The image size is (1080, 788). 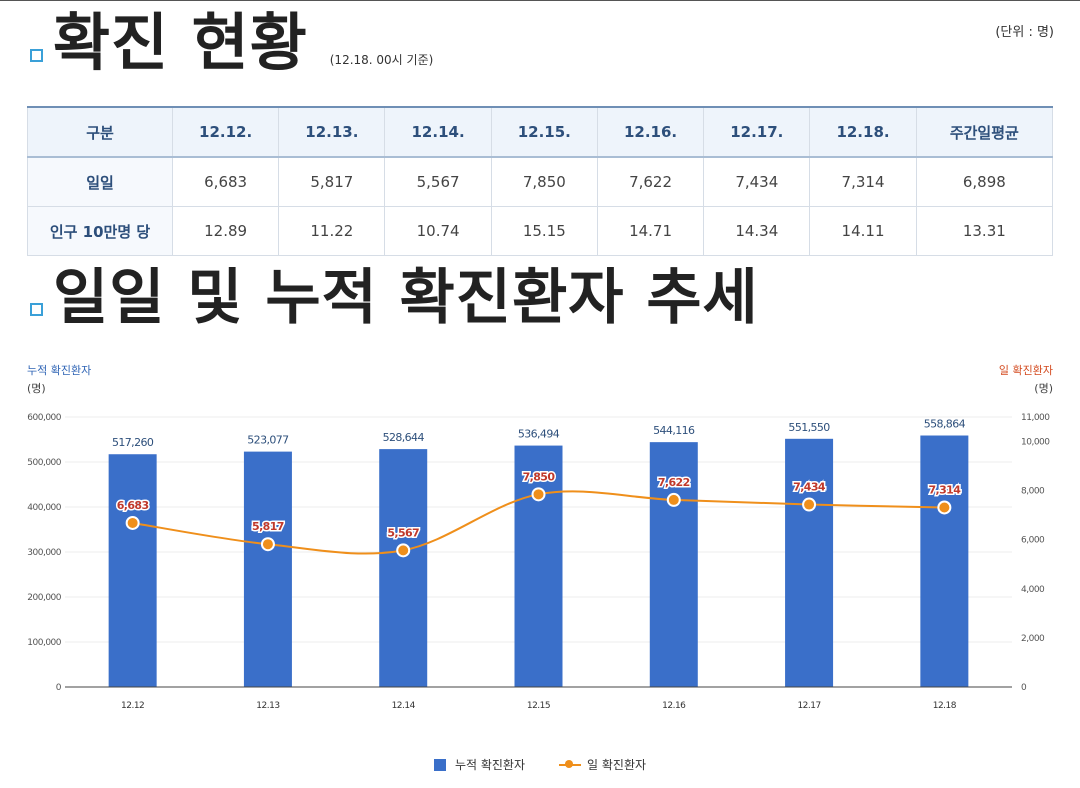 I want to click on right-axis-unit: (명), so click(x=1043, y=388).